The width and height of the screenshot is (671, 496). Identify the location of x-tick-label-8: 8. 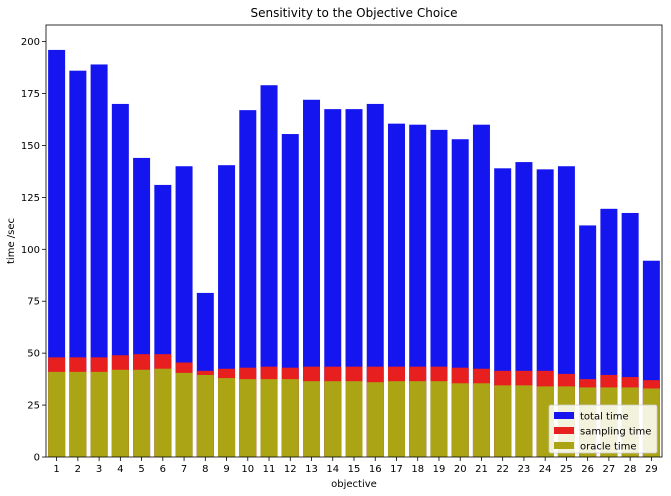
(205, 469).